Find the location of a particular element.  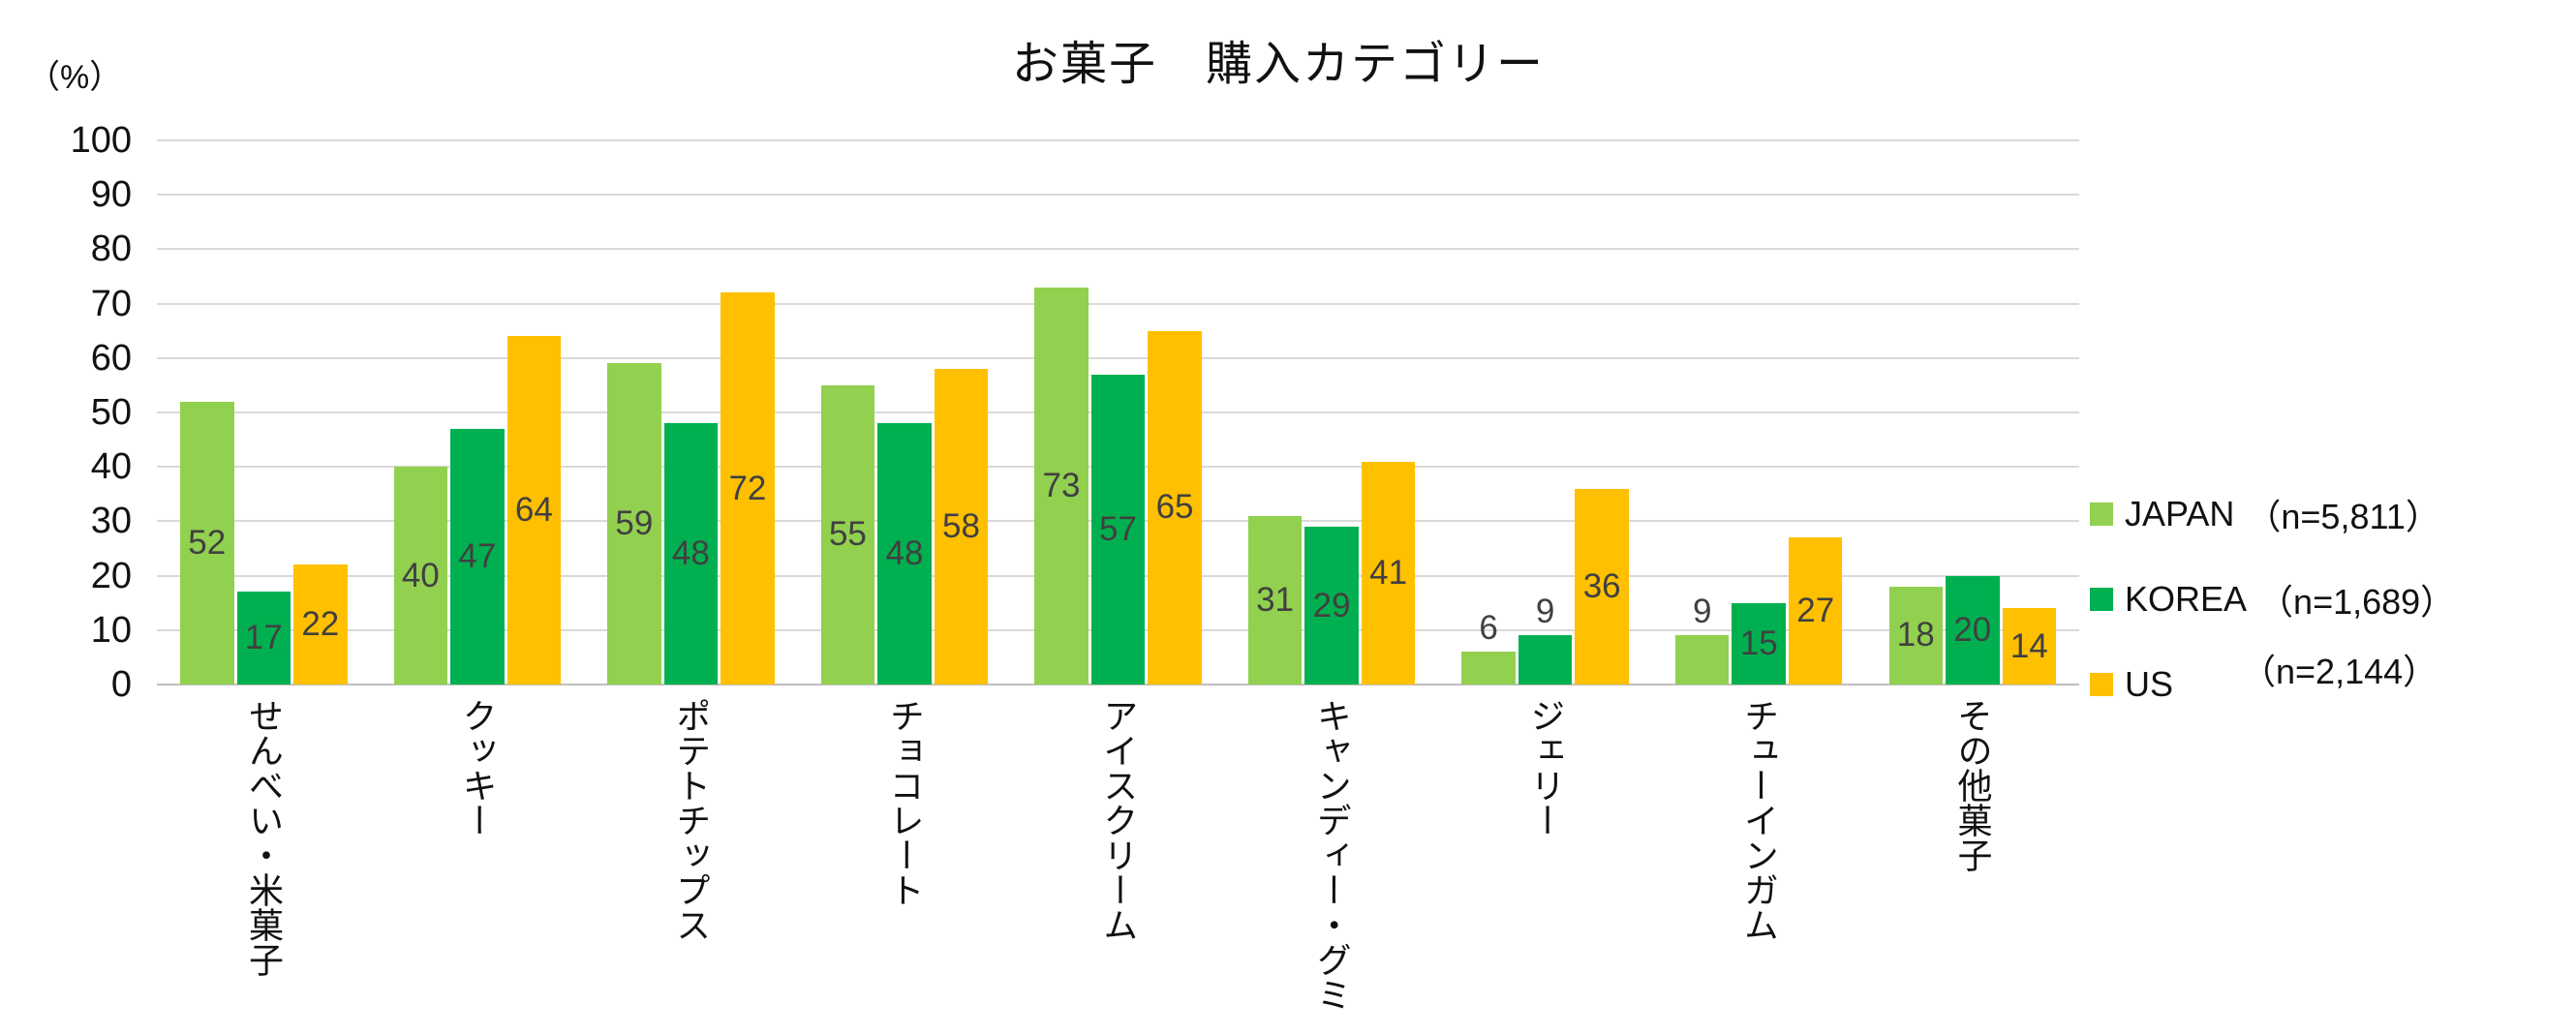

x-category-cell-1: せんべい・米菓子 is located at coordinates (264, 837).